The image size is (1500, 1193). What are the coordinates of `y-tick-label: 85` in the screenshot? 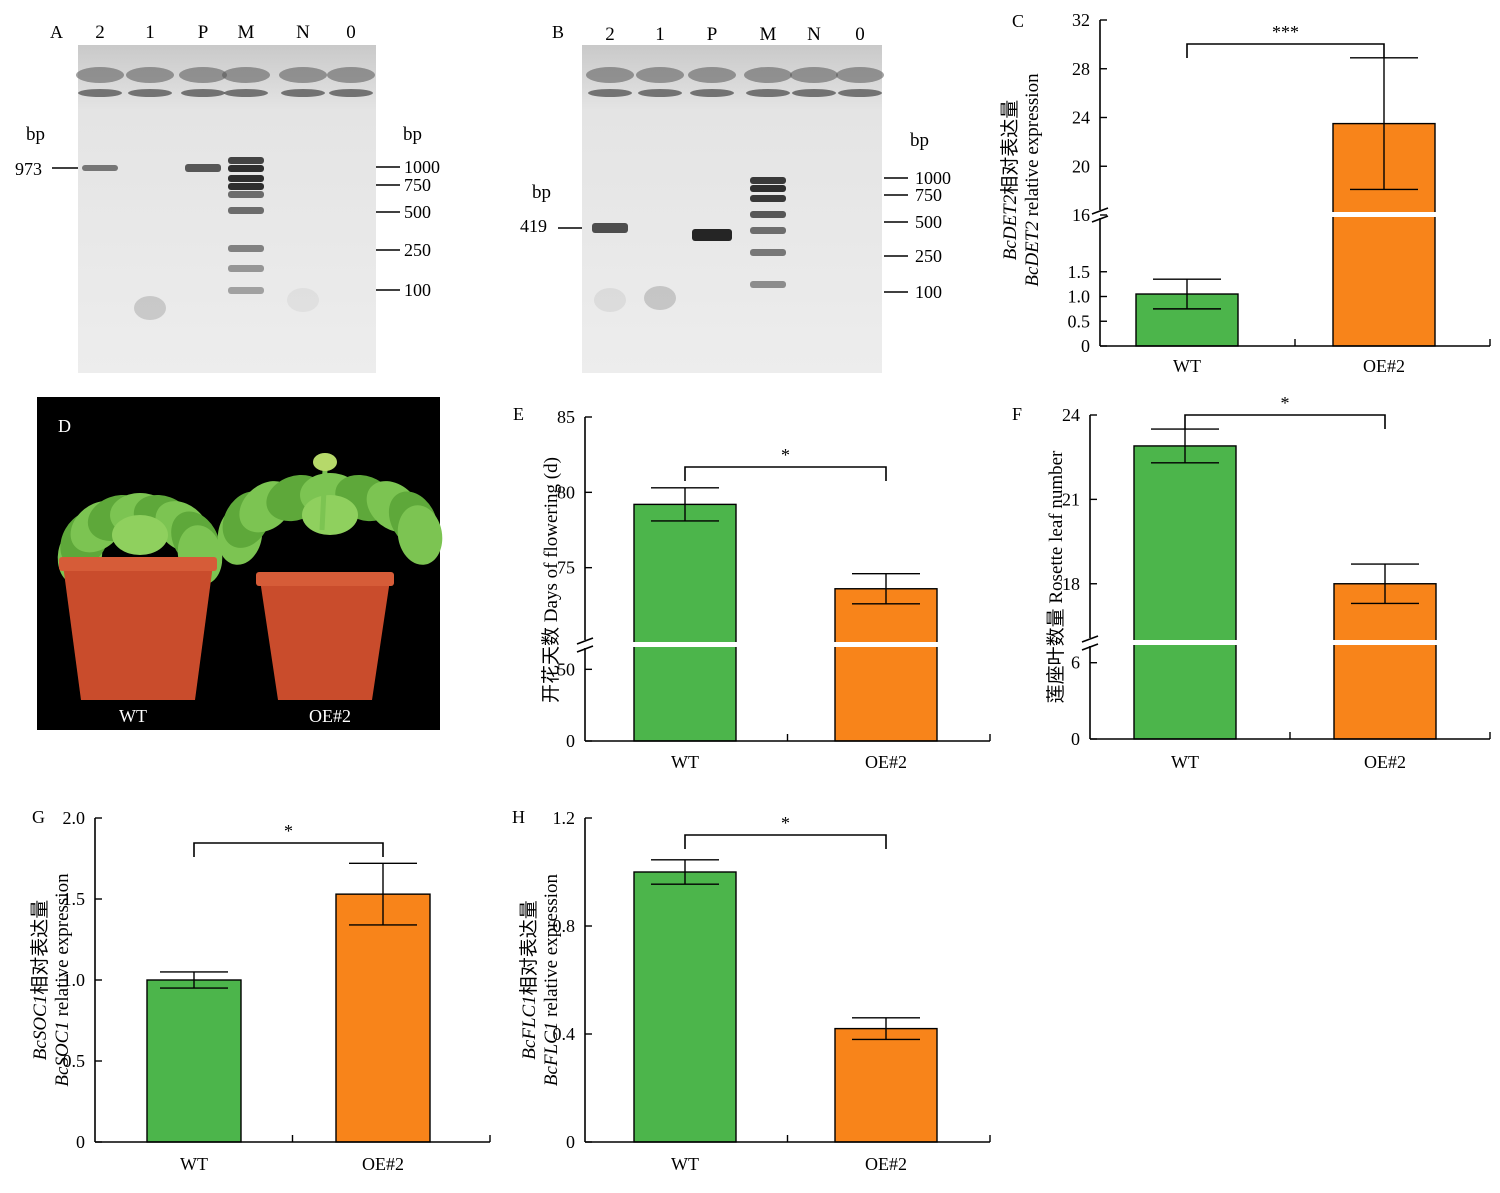 It's located at (566, 417).